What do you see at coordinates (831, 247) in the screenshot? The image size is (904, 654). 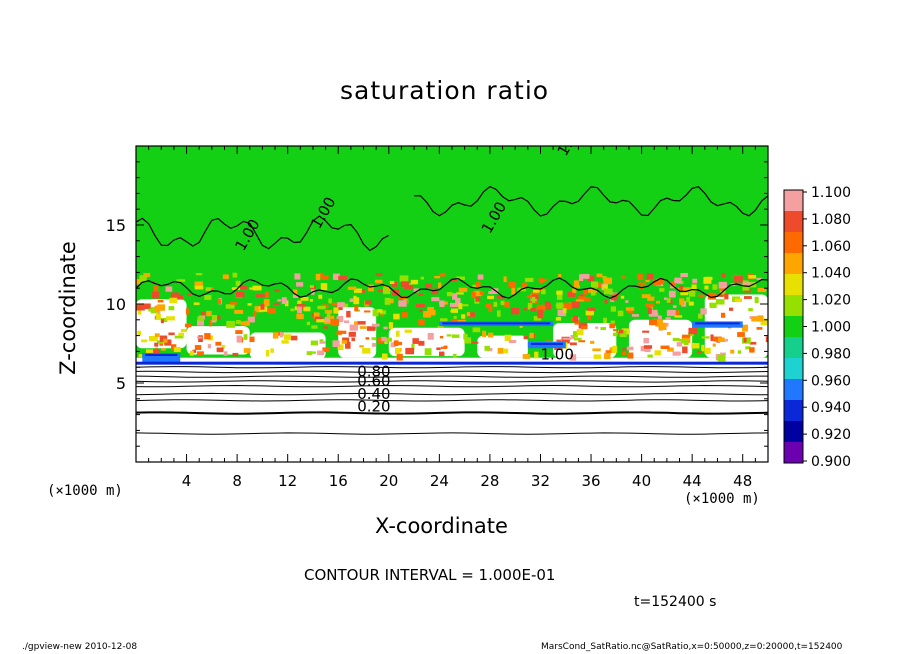 I see `colorbar-label: 1.060` at bounding box center [831, 247].